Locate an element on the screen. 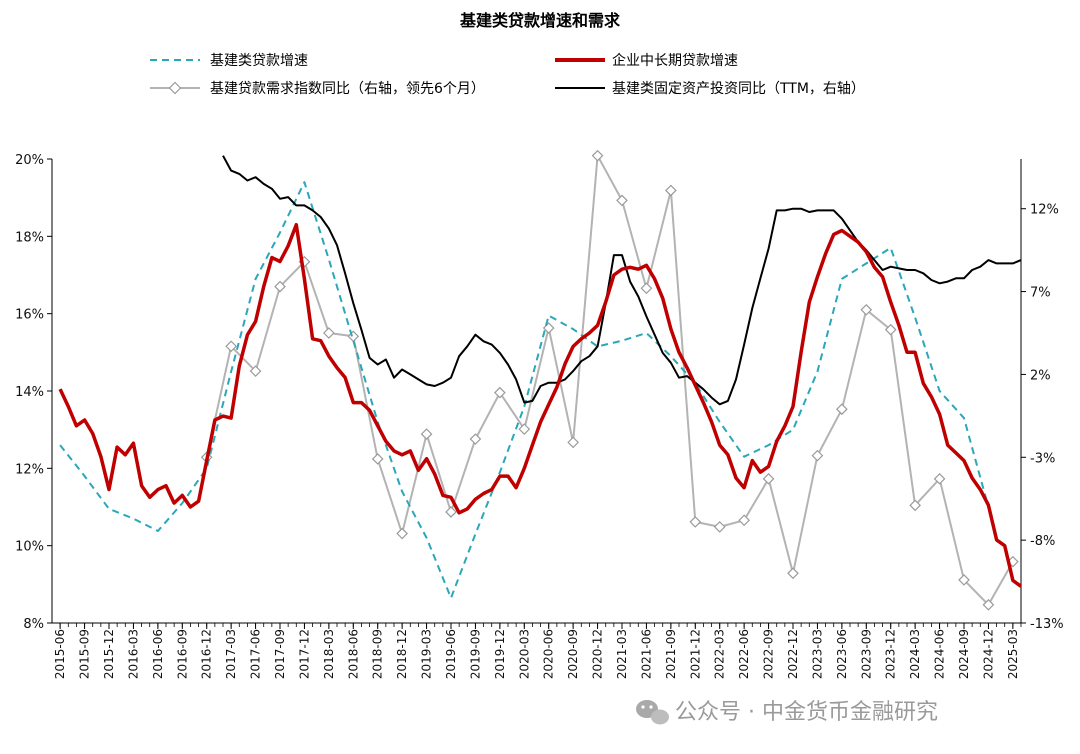 This screenshot has width=1080, height=754. watermark-text: 公众号 · 中金货币金融研究 is located at coordinates (806, 712).